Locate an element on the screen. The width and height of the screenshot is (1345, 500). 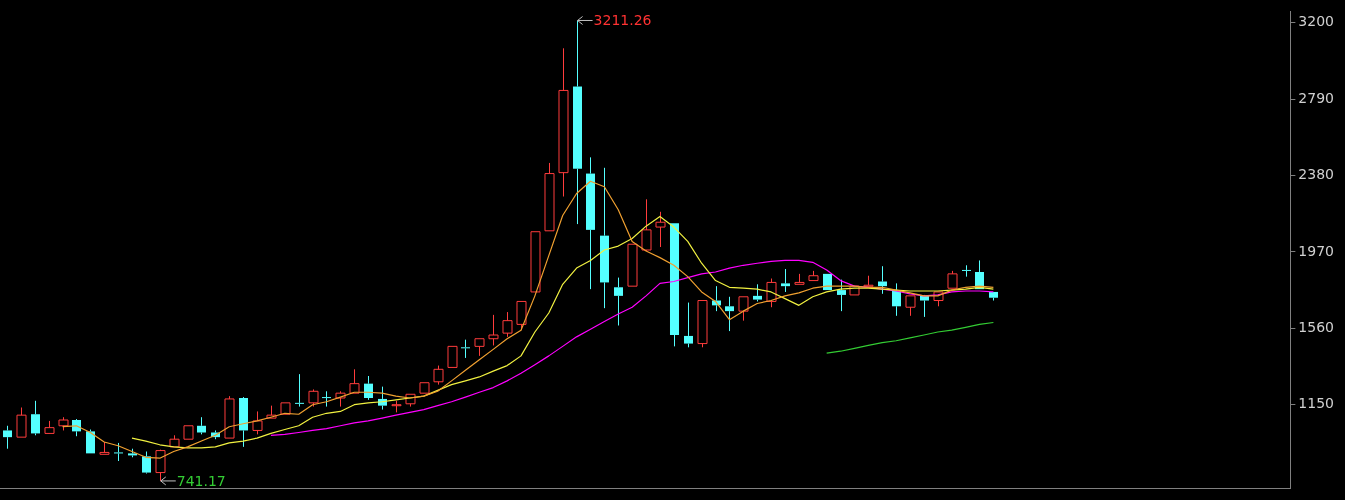
y-tick-label: 1970 is located at coordinates (1316, 250).